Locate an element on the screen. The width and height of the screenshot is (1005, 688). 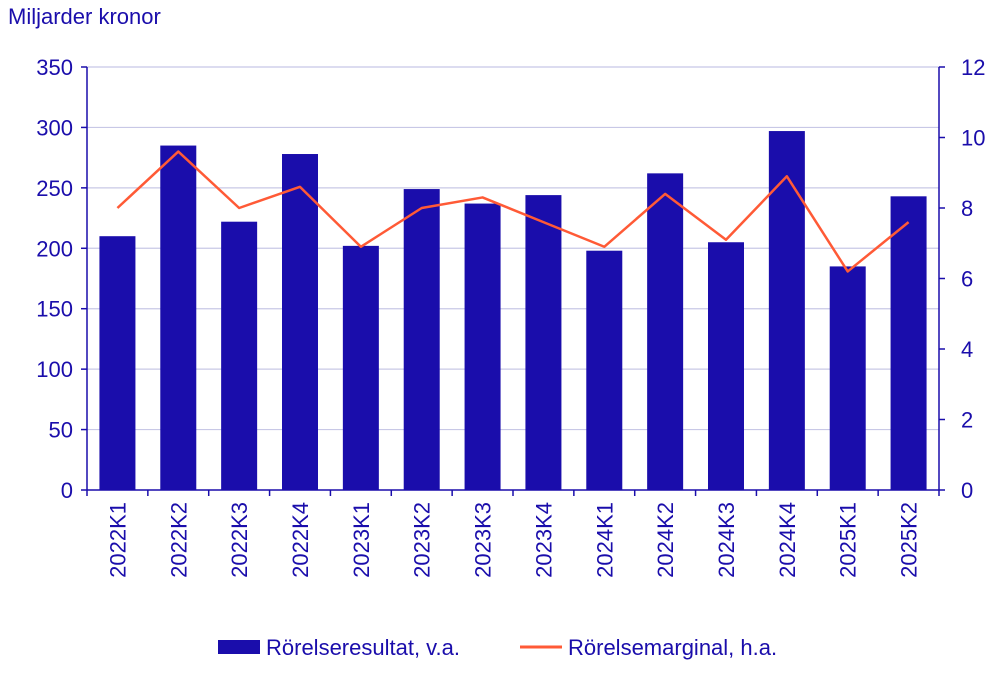
x-tick-label: 2025K1 is located at coordinates (848, 540).